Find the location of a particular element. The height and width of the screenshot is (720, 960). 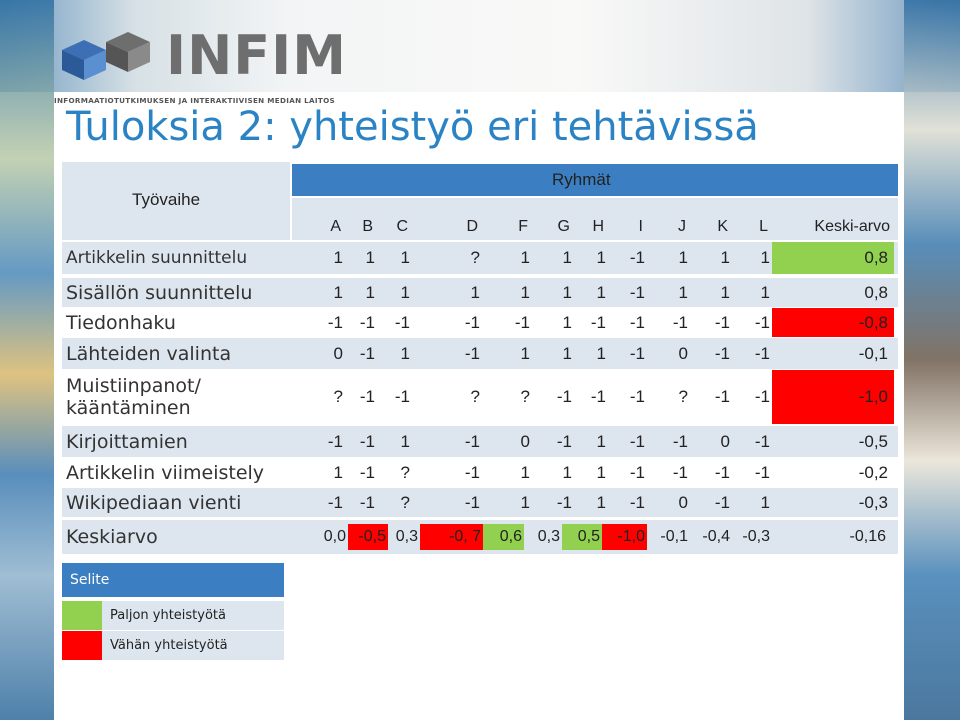

average-cell: -0,3 is located at coordinates (873, 502).